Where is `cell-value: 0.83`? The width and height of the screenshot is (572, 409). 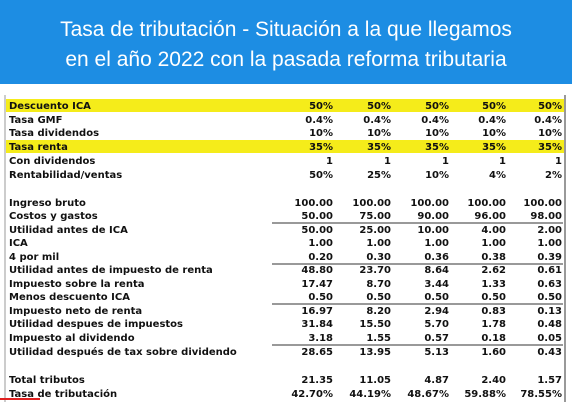
cell-value: 0.83 is located at coordinates (493, 311).